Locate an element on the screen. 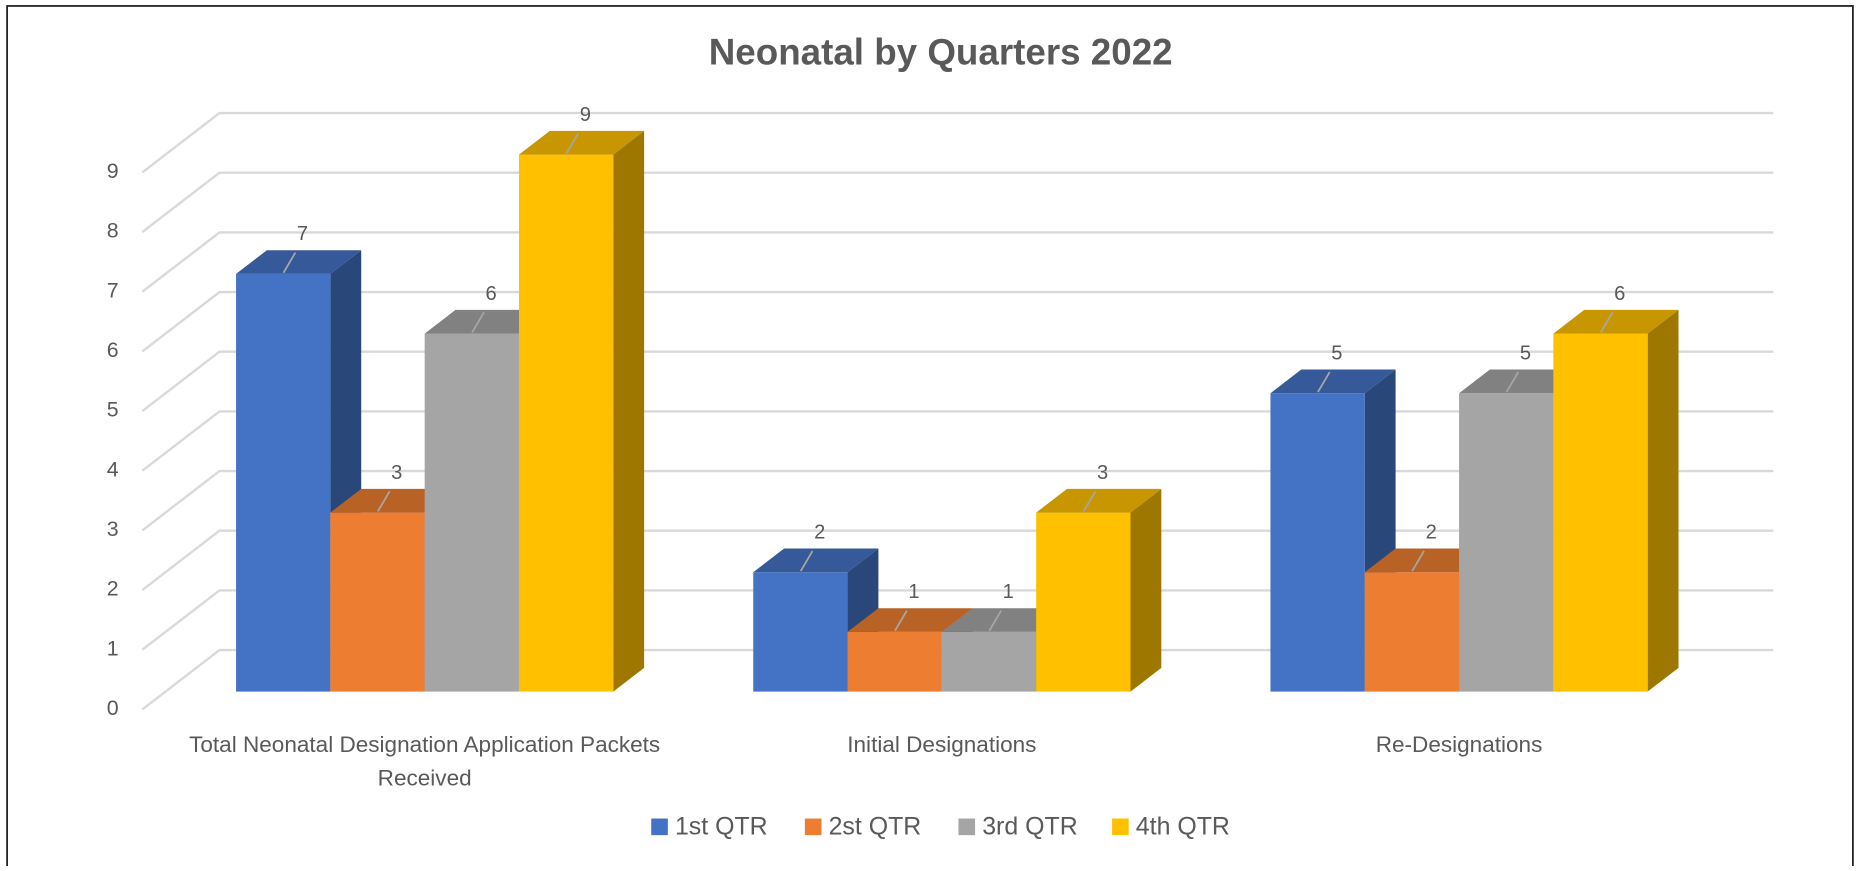 This screenshot has width=1860, height=871. x-tick-label: Re-Designations is located at coordinates (1459, 746).